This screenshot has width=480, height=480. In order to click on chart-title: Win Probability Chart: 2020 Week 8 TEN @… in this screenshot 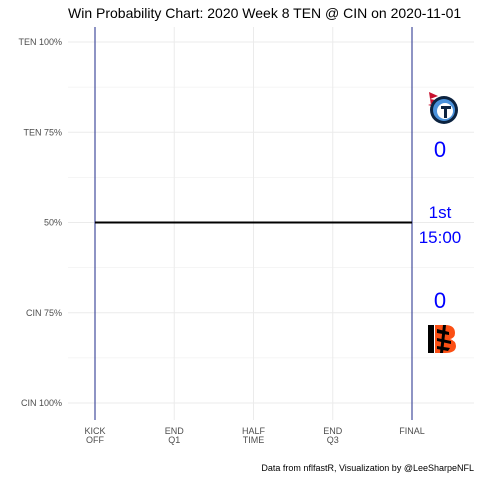, I will do `click(264, 13)`.